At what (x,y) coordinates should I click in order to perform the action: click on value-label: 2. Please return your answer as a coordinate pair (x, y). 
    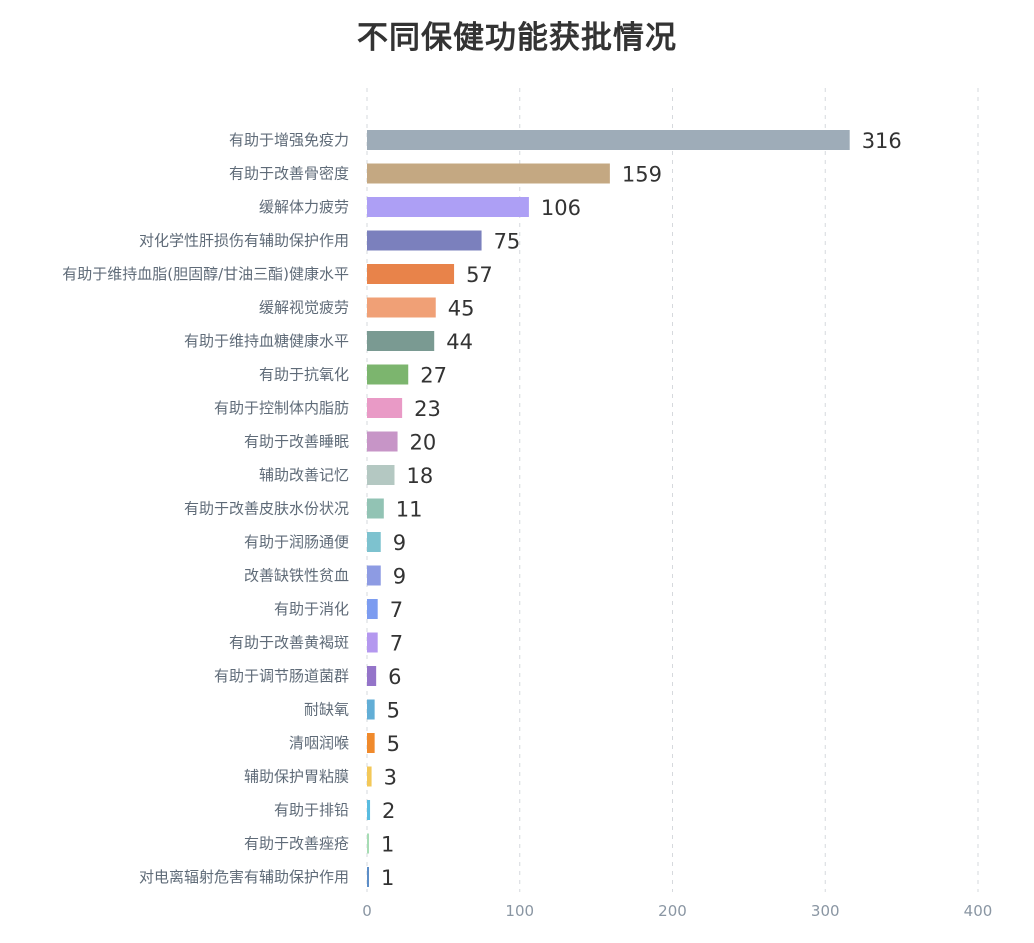
    Looking at the image, I should click on (388, 811).